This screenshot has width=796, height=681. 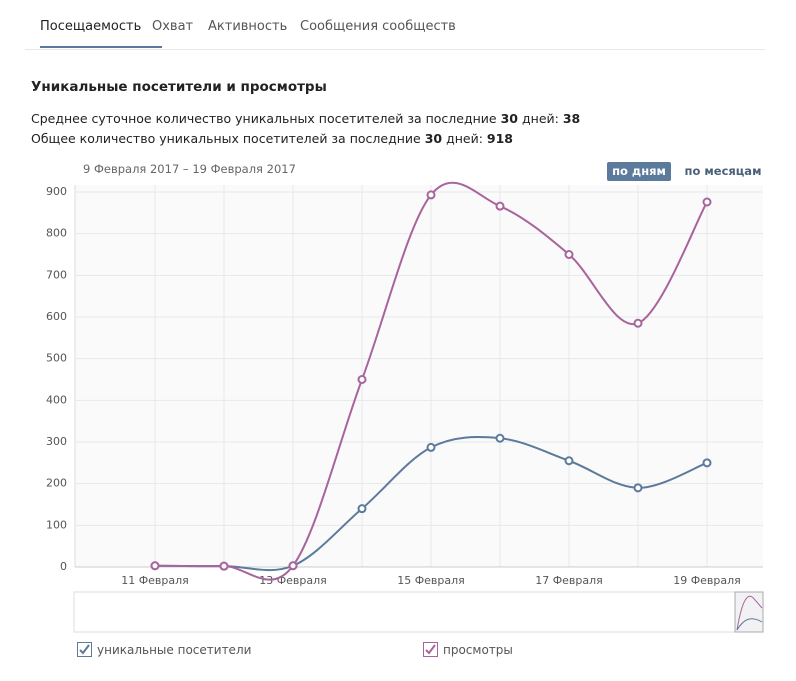 I want to click on date-range: 9 Февраля 2017 – 19 Февраля 2017, so click(x=189, y=169).